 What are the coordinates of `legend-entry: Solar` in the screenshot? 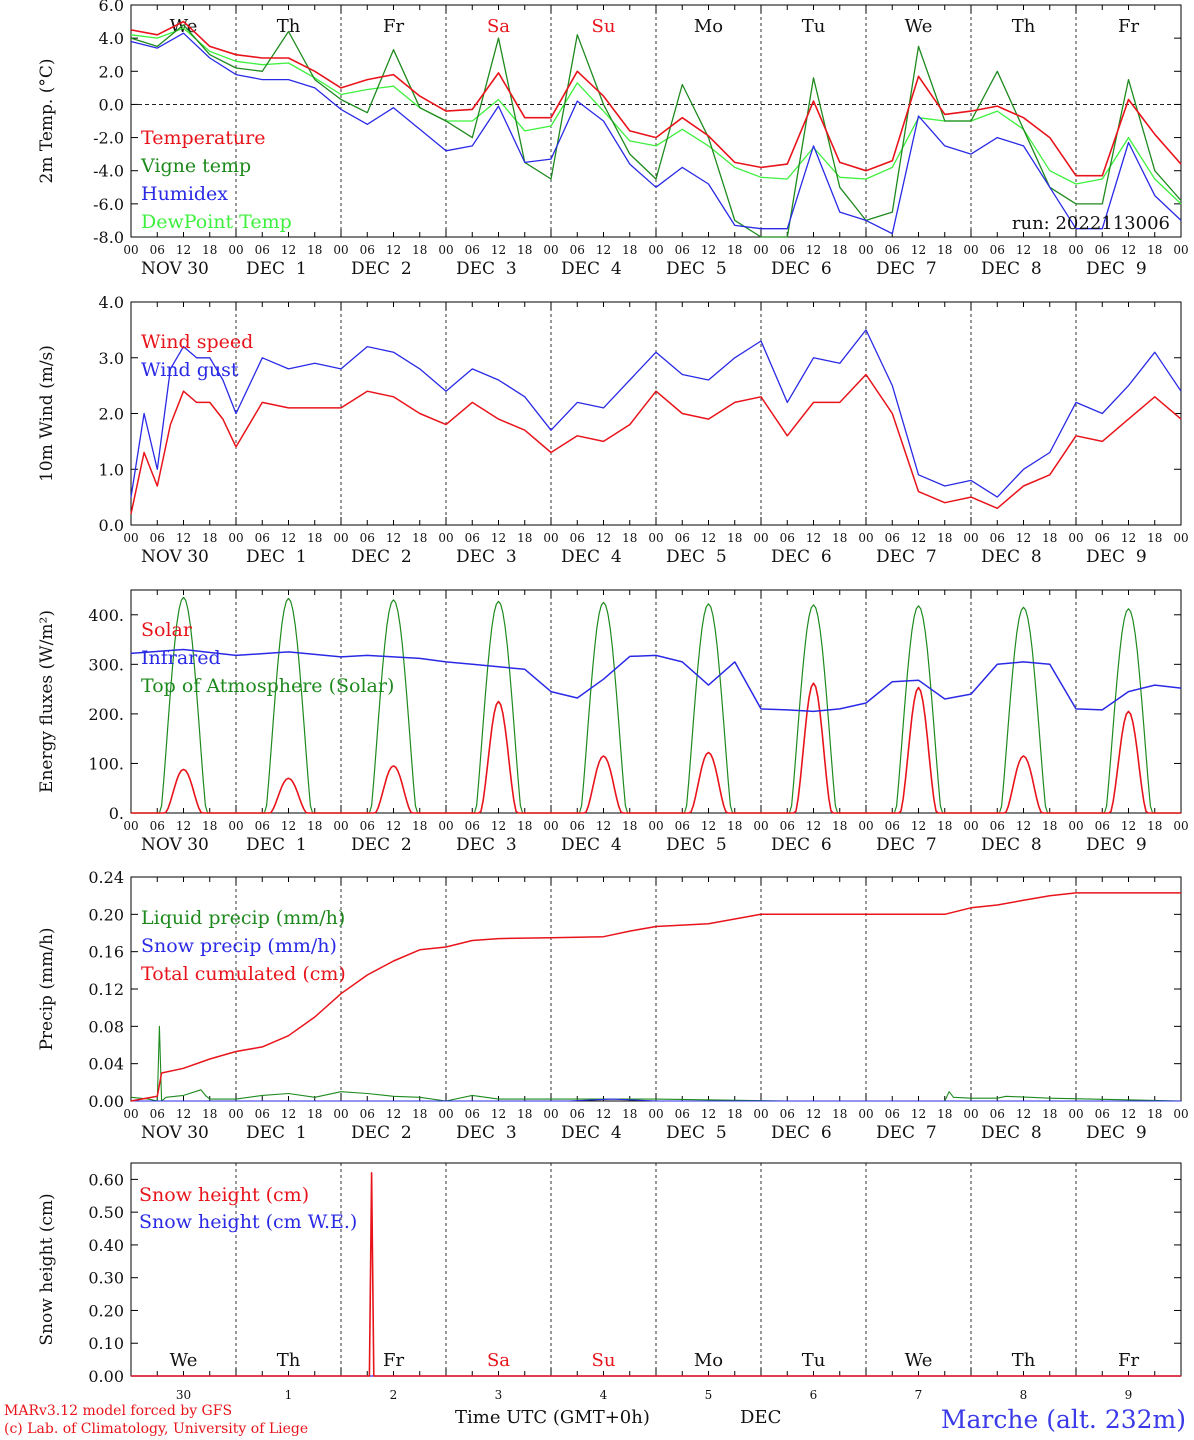 It's located at (167, 630).